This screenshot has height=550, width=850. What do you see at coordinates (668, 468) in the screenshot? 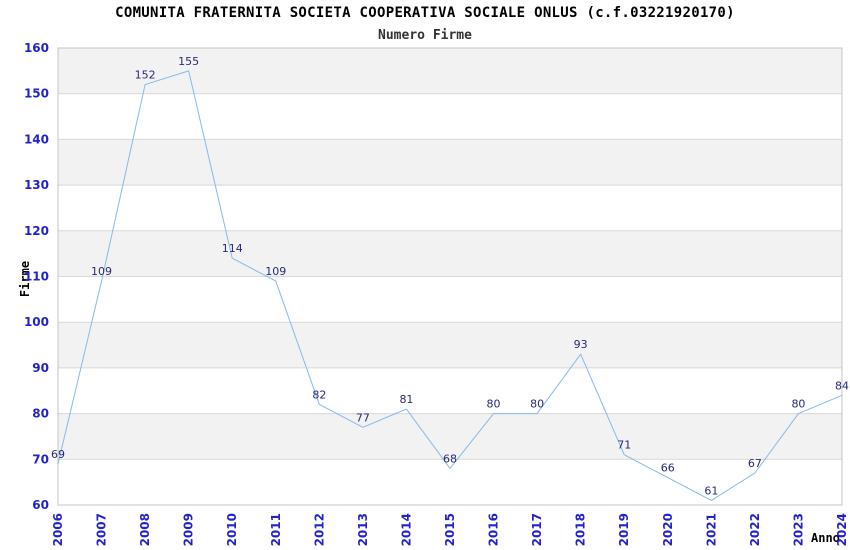
I see `data-point-label: 66` at bounding box center [668, 468].